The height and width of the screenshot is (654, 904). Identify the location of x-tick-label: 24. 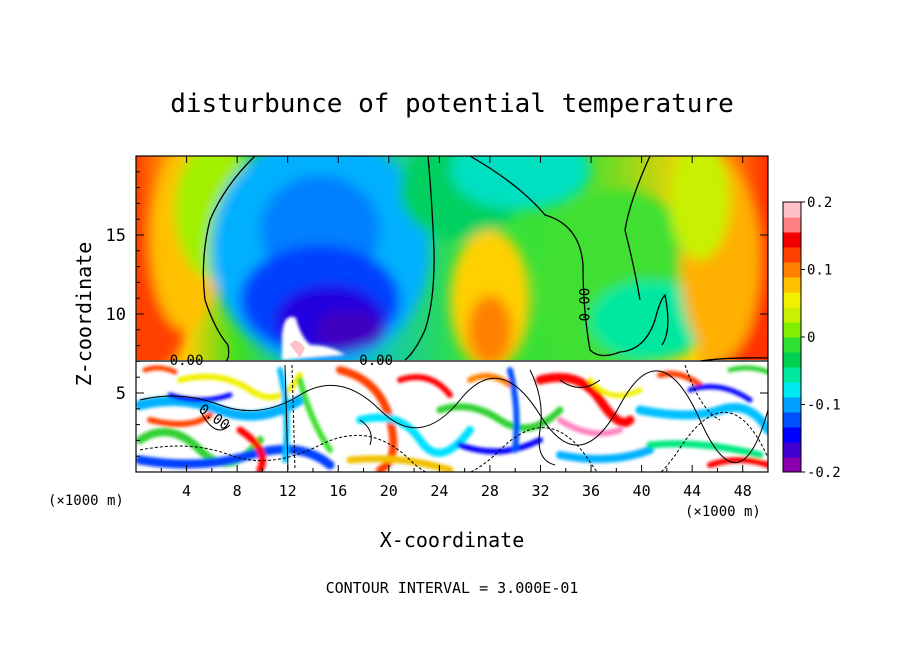
(439, 491).